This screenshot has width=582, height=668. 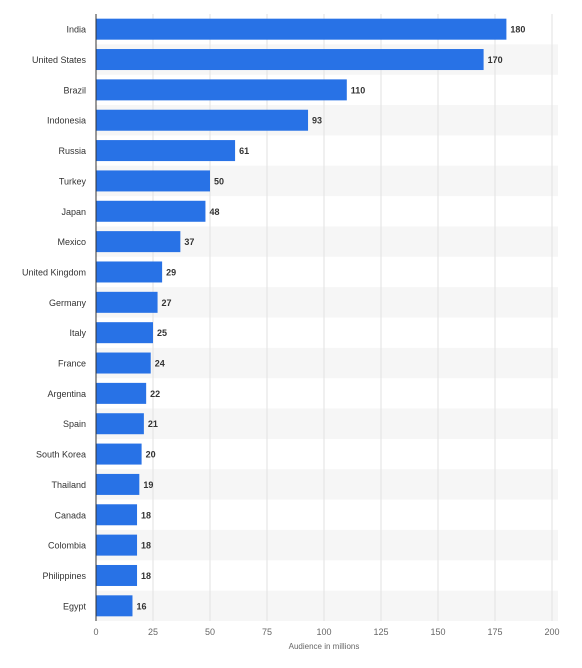 What do you see at coordinates (317, 121) in the screenshot?
I see `value-label: 93` at bounding box center [317, 121].